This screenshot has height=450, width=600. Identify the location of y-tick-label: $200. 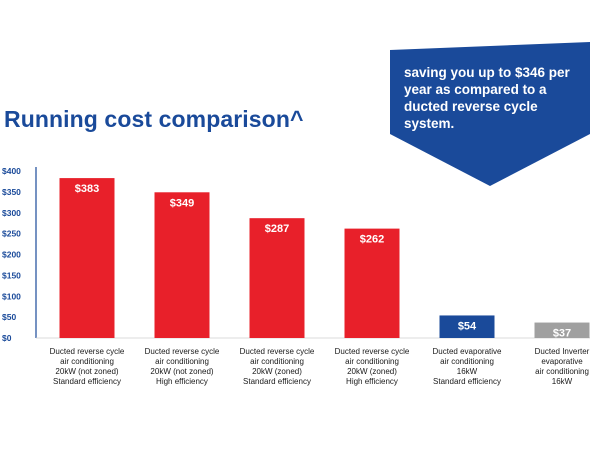
(11, 255).